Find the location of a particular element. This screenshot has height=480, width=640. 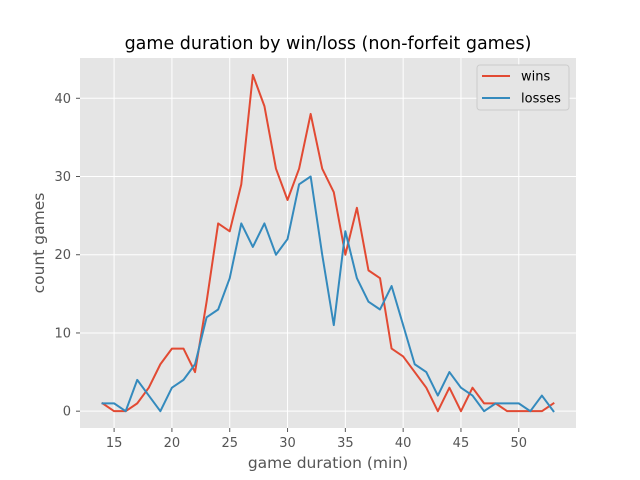

x-tick-label: 35 is located at coordinates (345, 443).